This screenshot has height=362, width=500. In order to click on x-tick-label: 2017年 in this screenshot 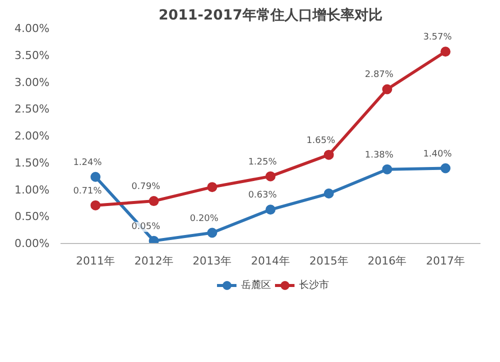, I will do `click(446, 261)`.